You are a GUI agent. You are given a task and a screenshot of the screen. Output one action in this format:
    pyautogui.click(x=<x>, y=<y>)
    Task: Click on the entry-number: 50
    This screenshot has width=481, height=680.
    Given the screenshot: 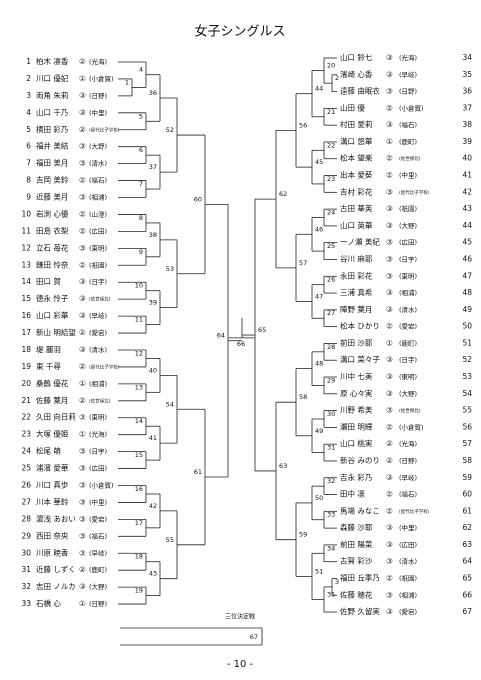 What is the action you would take?
    pyautogui.click(x=467, y=326)
    